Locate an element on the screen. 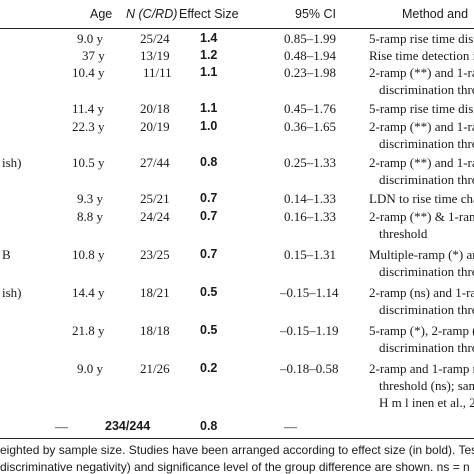  row-ci: –0.18–0.58 is located at coordinates (309, 368).